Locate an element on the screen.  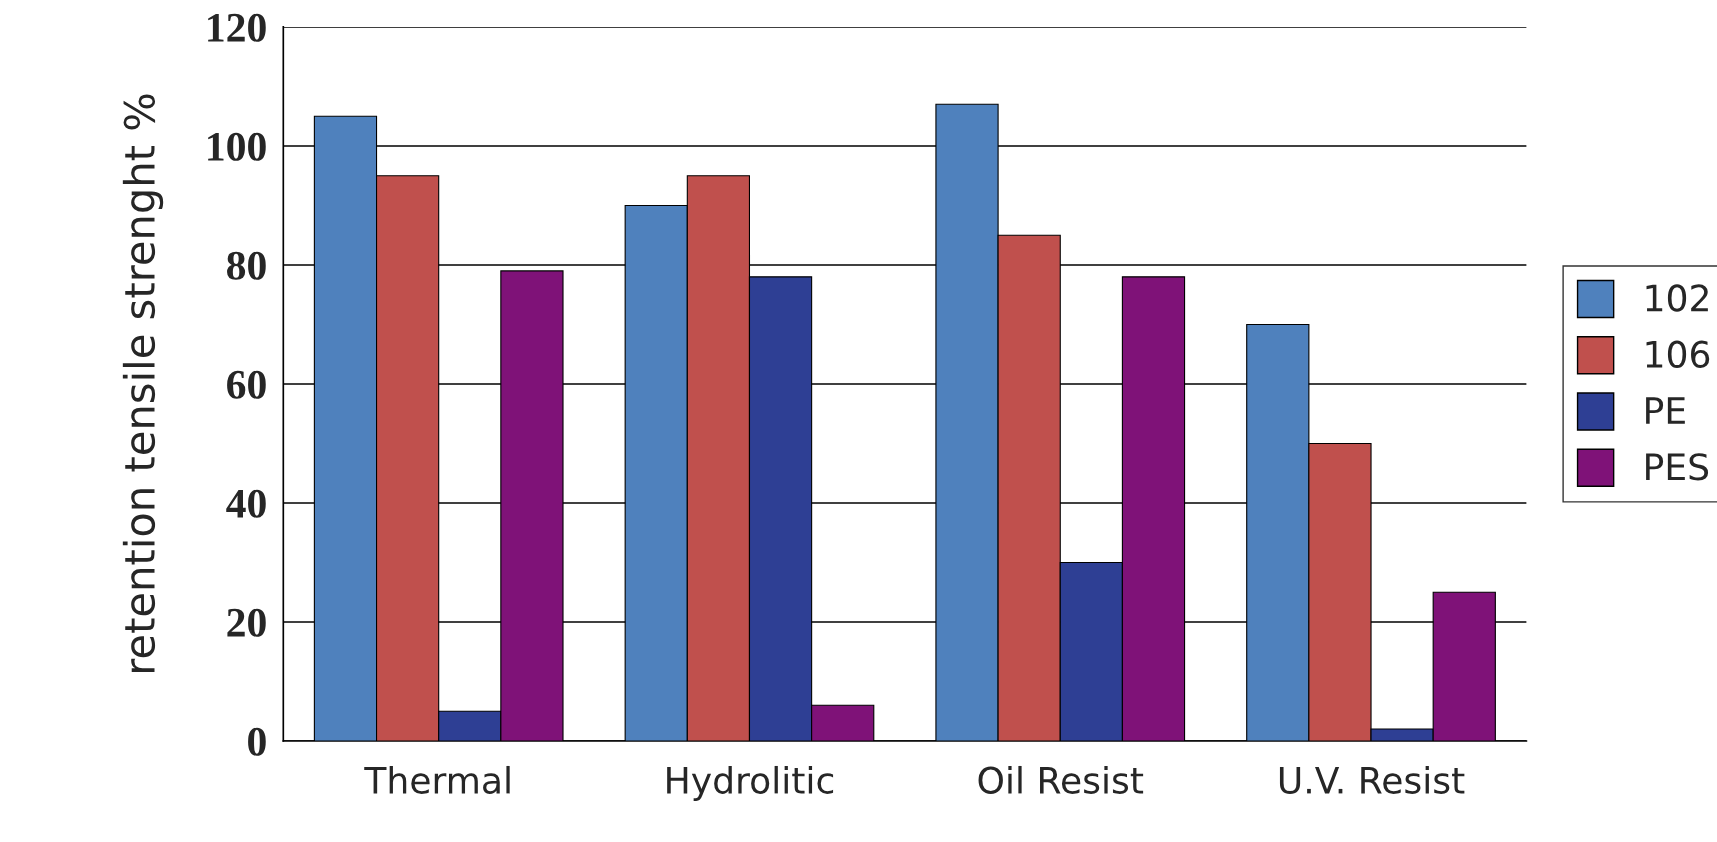
y-tick-label: 60 is located at coordinates (246, 384).